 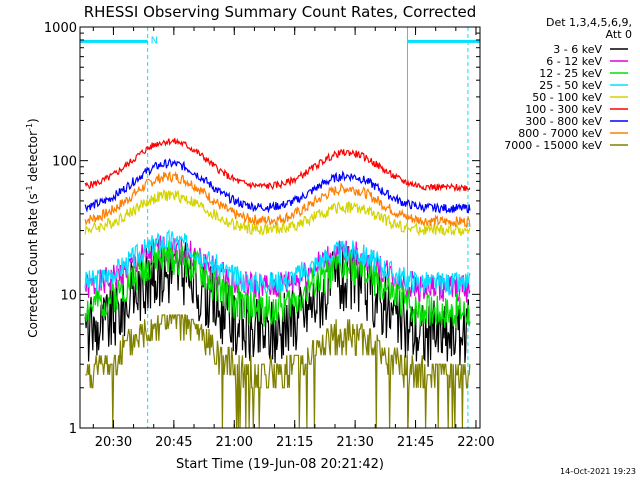 What do you see at coordinates (574, 61) in the screenshot?
I see `legend-label-2: 6 - 12 keV` at bounding box center [574, 61].